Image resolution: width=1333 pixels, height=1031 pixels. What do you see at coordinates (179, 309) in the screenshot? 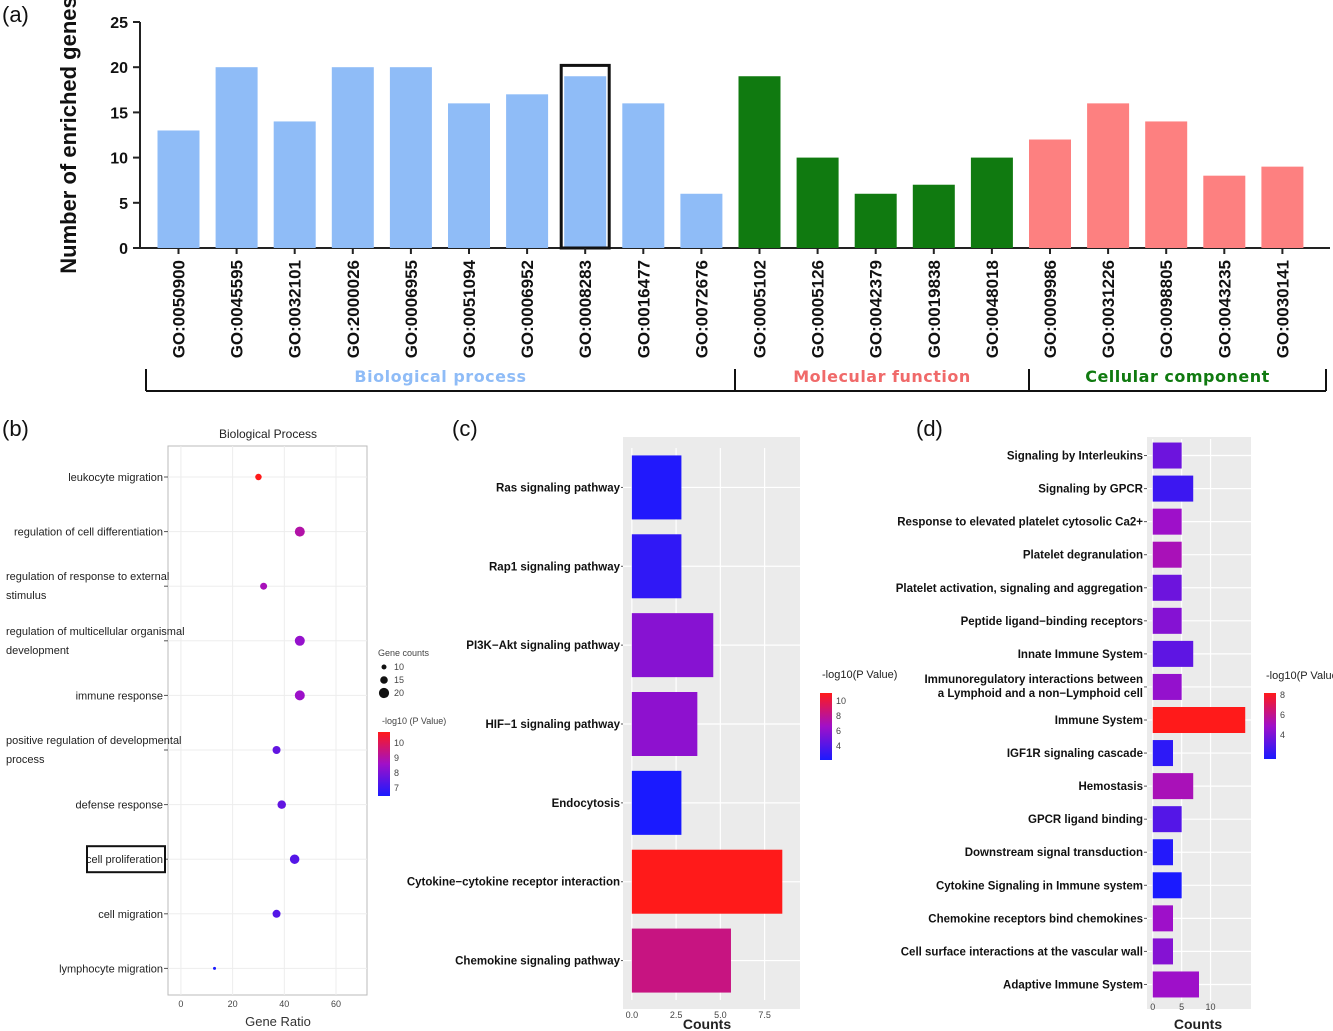
I see `panel-a-x-tick-label: GO:0050900` at bounding box center [179, 309].